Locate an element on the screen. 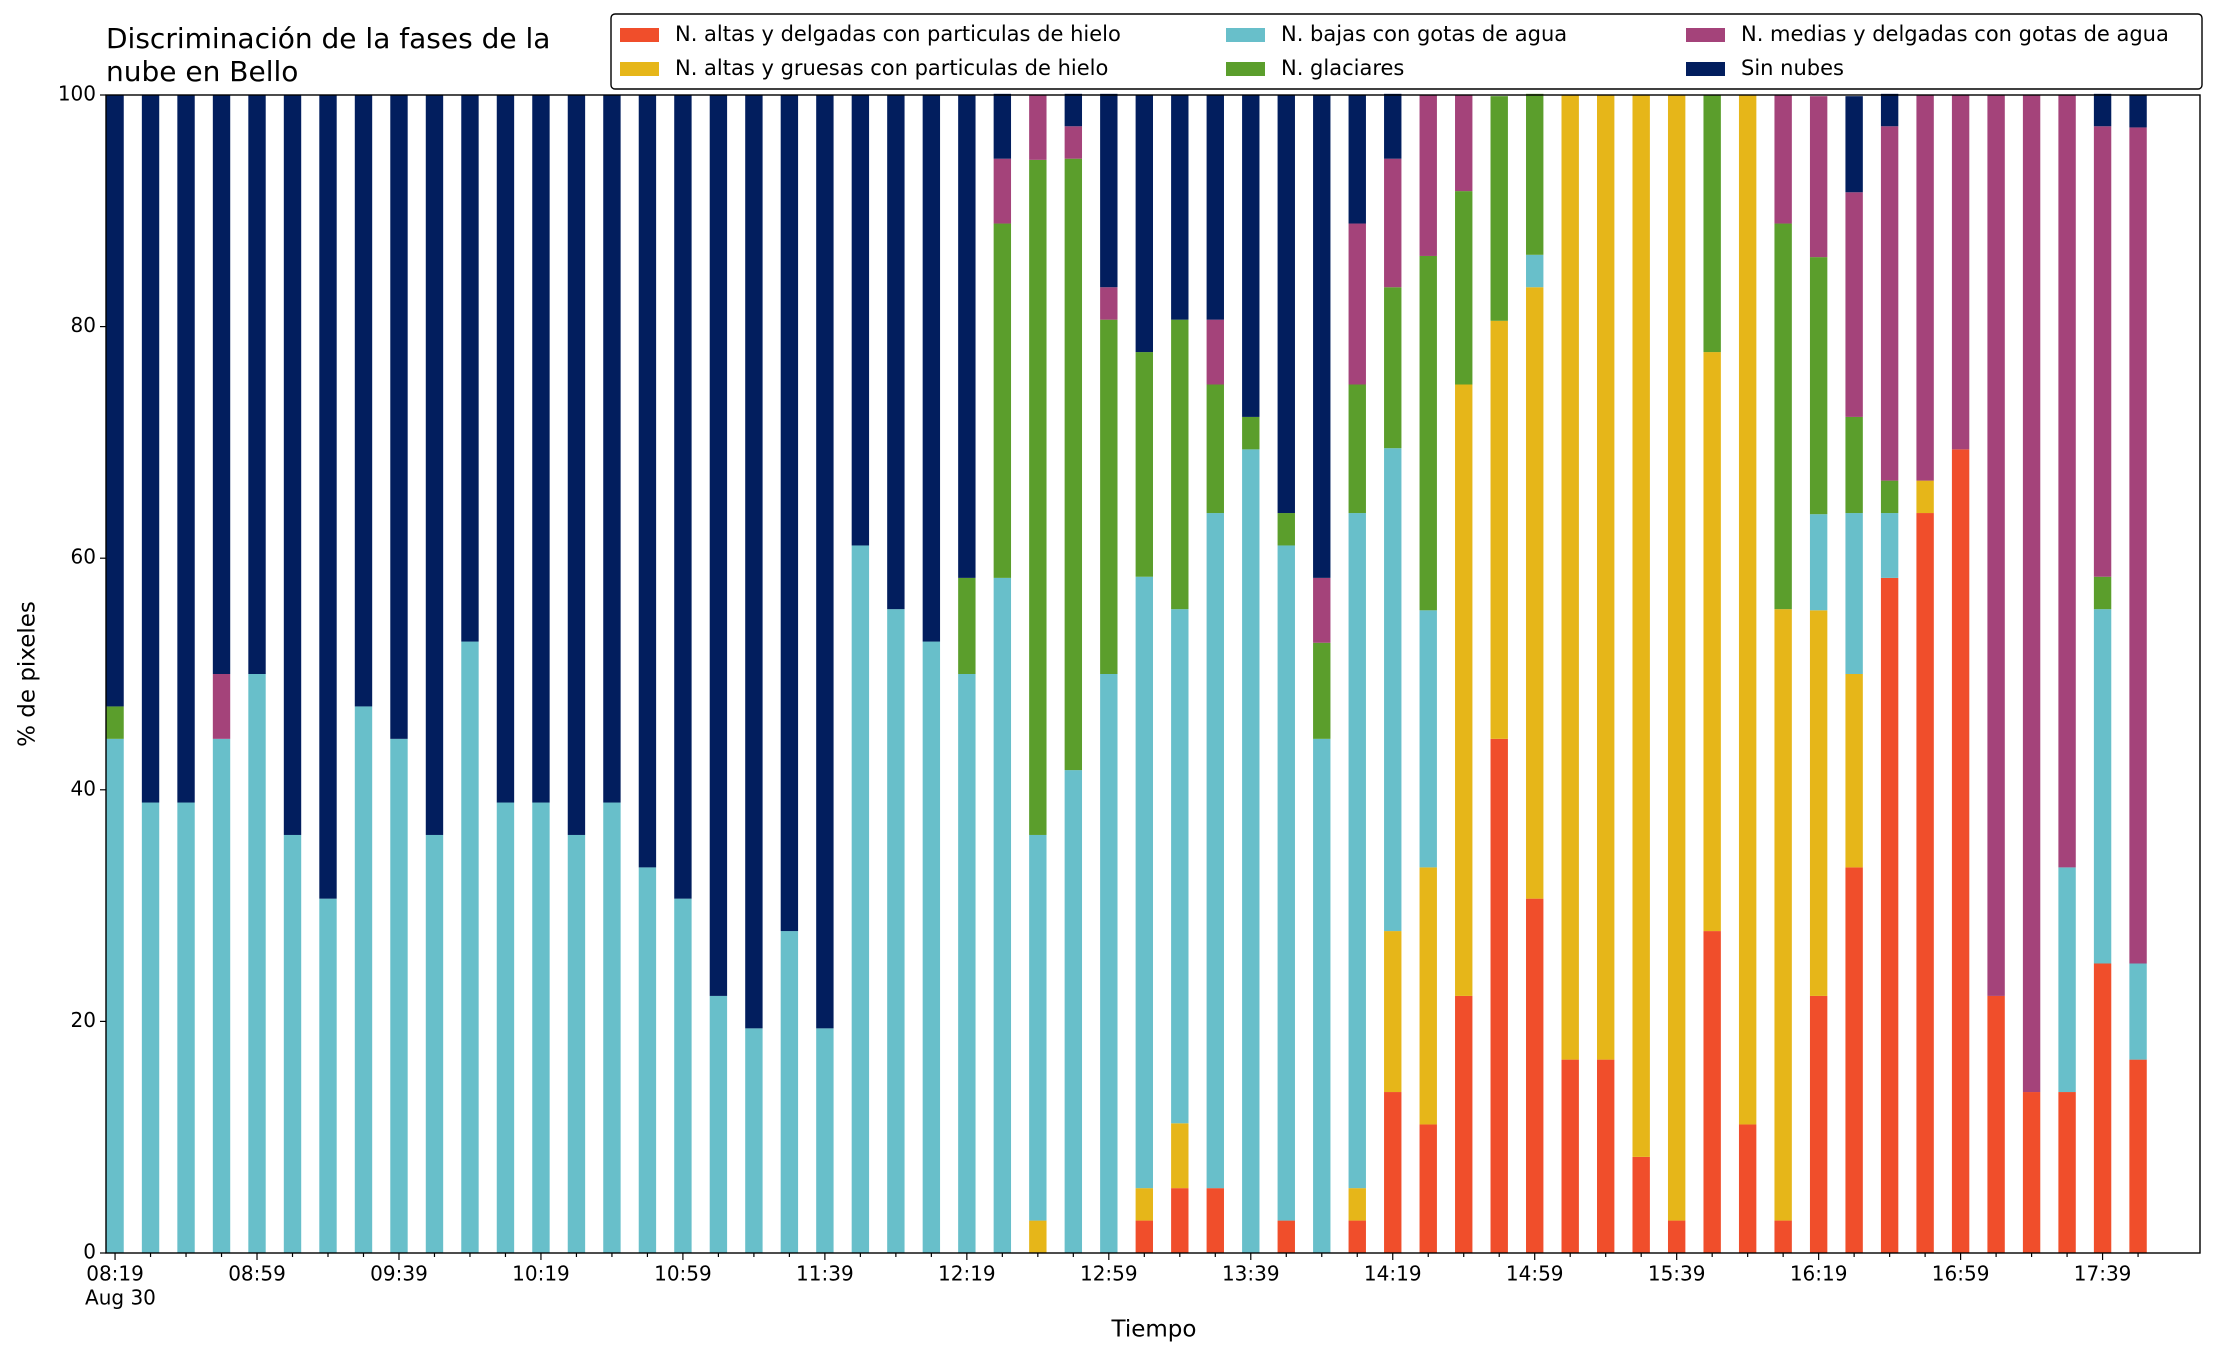 The width and height of the screenshot is (2216, 1355). y-tick-label: 0 is located at coordinates (89, 1252).